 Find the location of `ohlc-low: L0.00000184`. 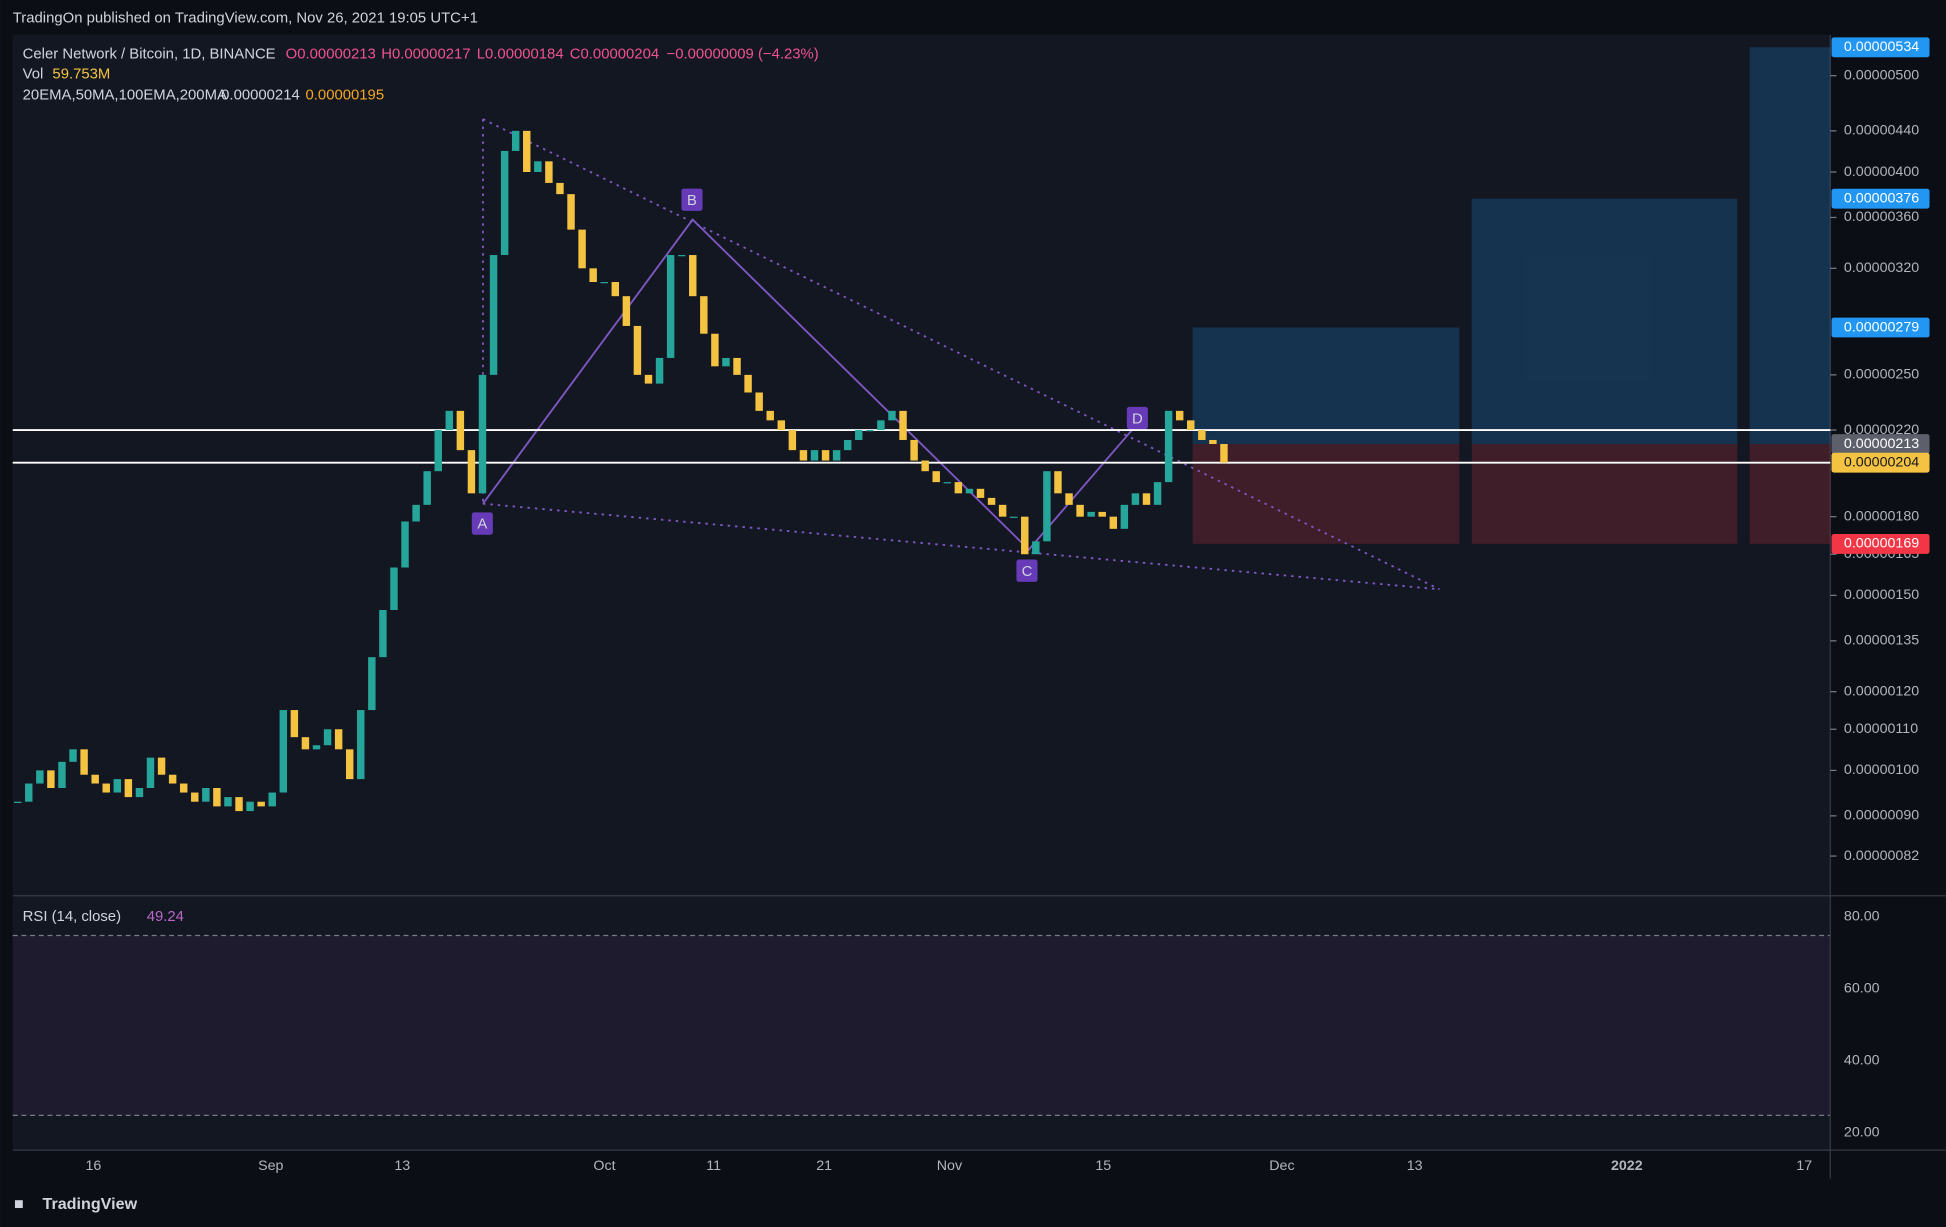

ohlc-low: L0.00000184 is located at coordinates (520, 55).